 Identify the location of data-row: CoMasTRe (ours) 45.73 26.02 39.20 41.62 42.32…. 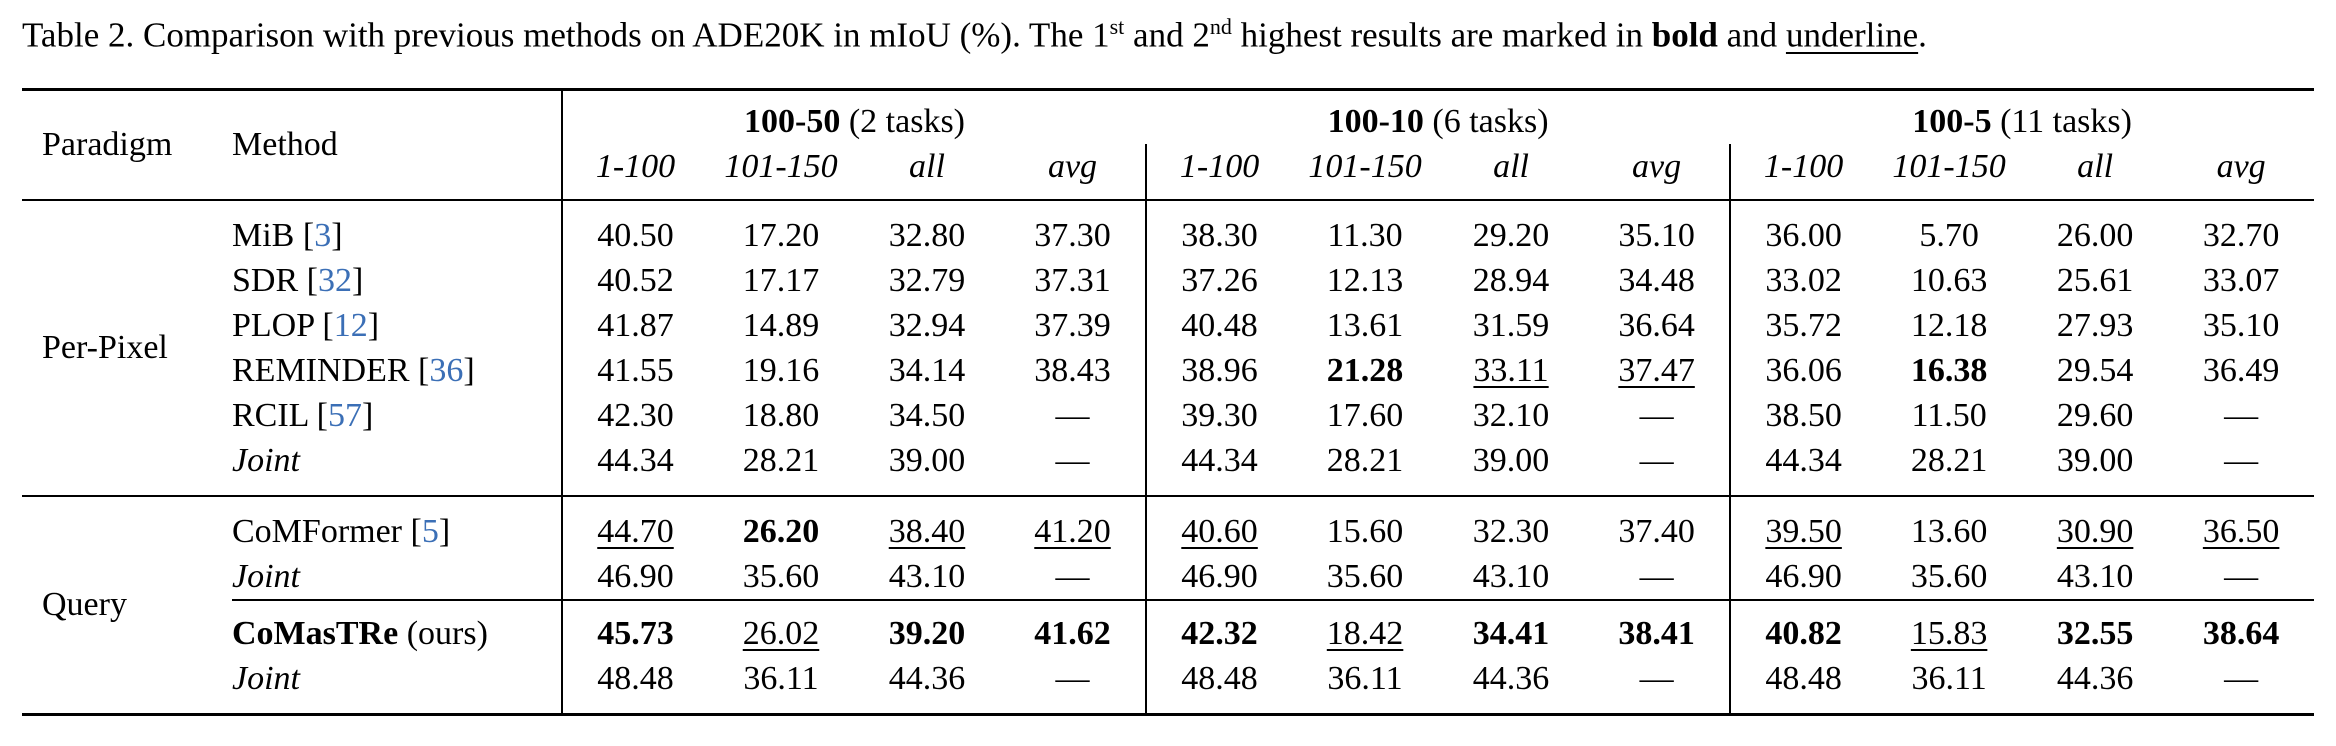
(1168, 627).